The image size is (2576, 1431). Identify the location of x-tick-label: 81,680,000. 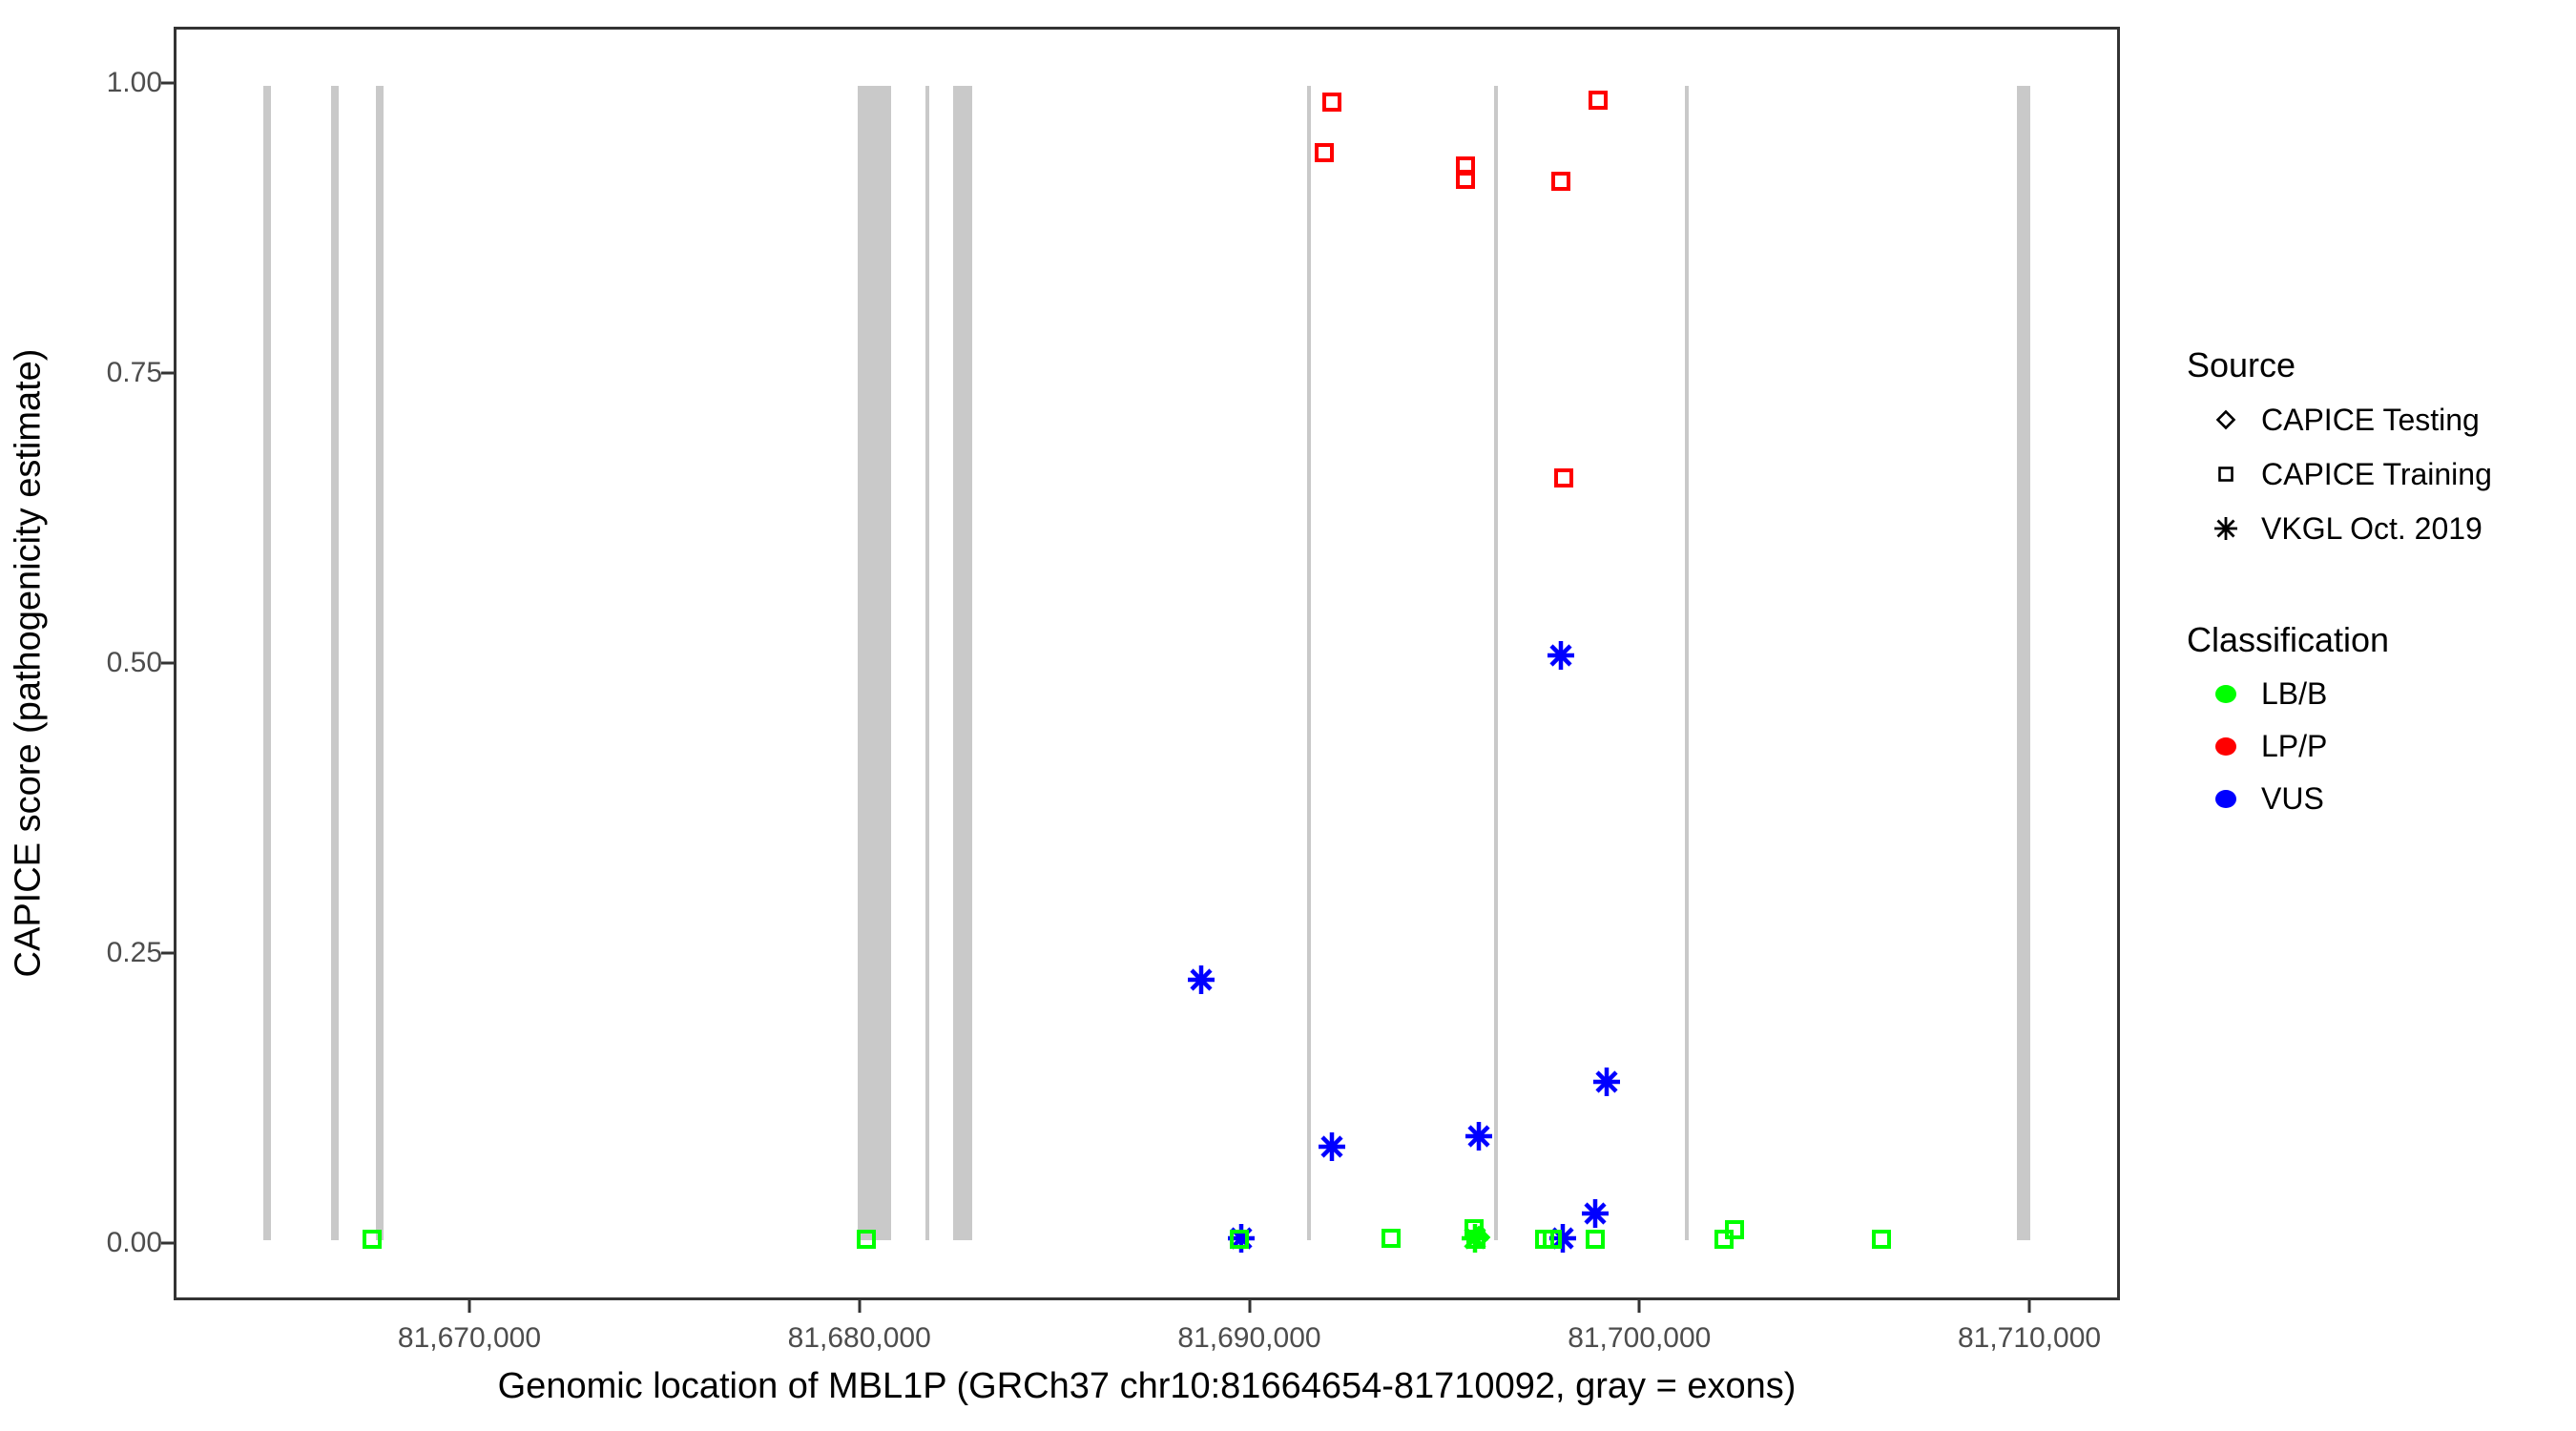
(859, 1338).